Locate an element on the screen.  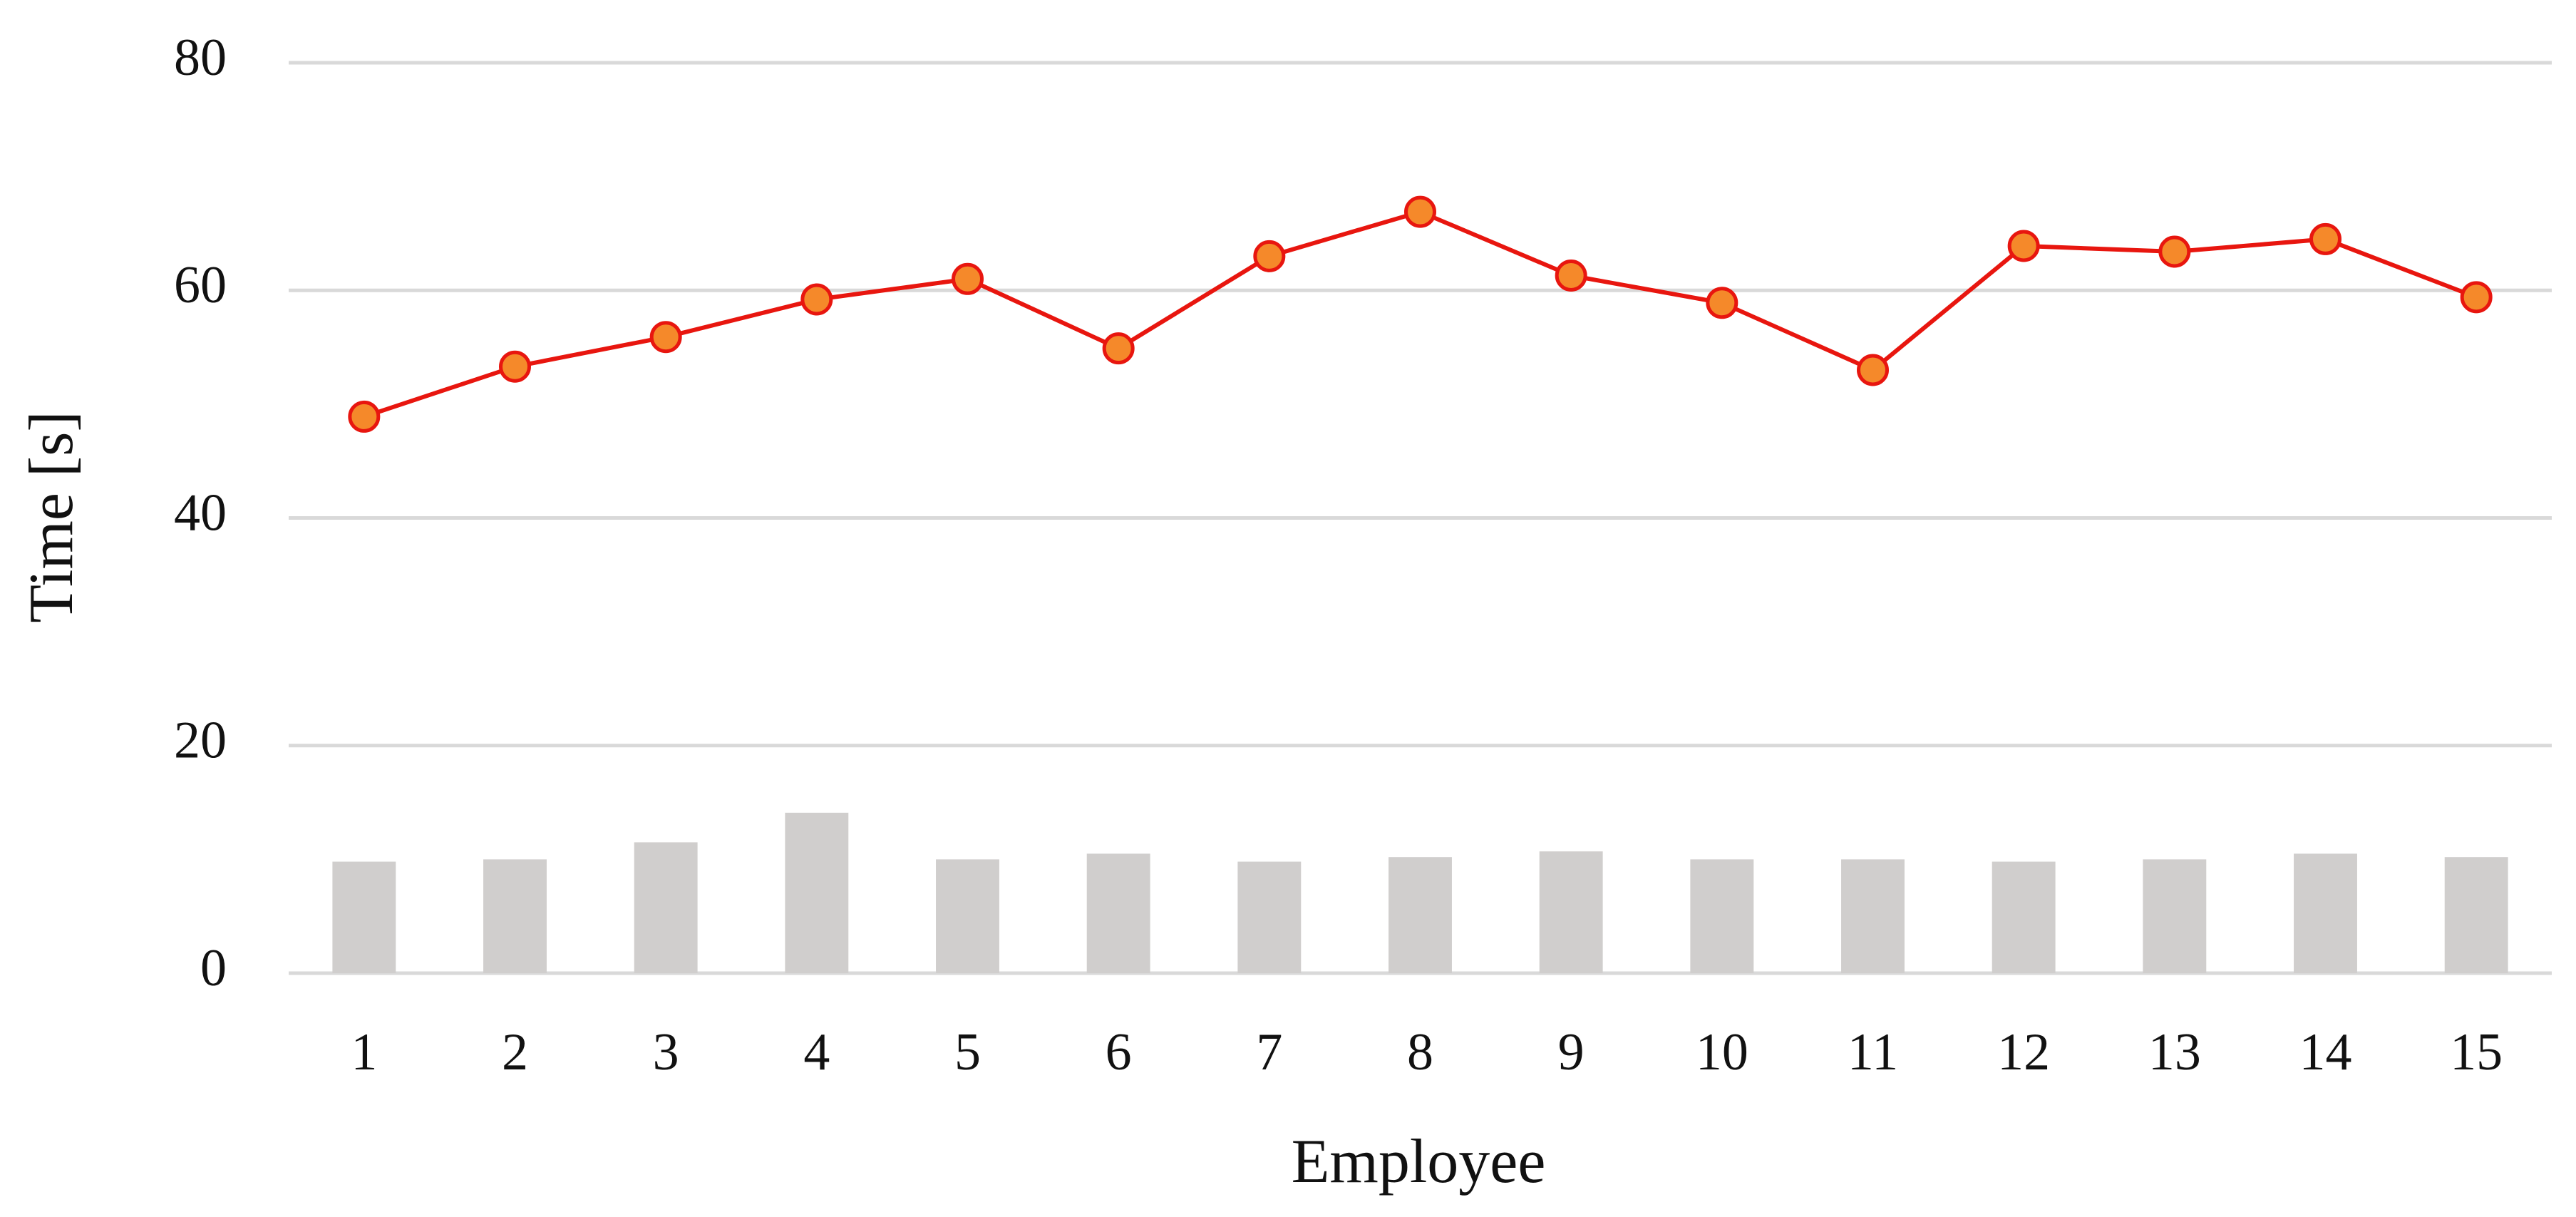
y-tick-label: 40 is located at coordinates (200, 512).